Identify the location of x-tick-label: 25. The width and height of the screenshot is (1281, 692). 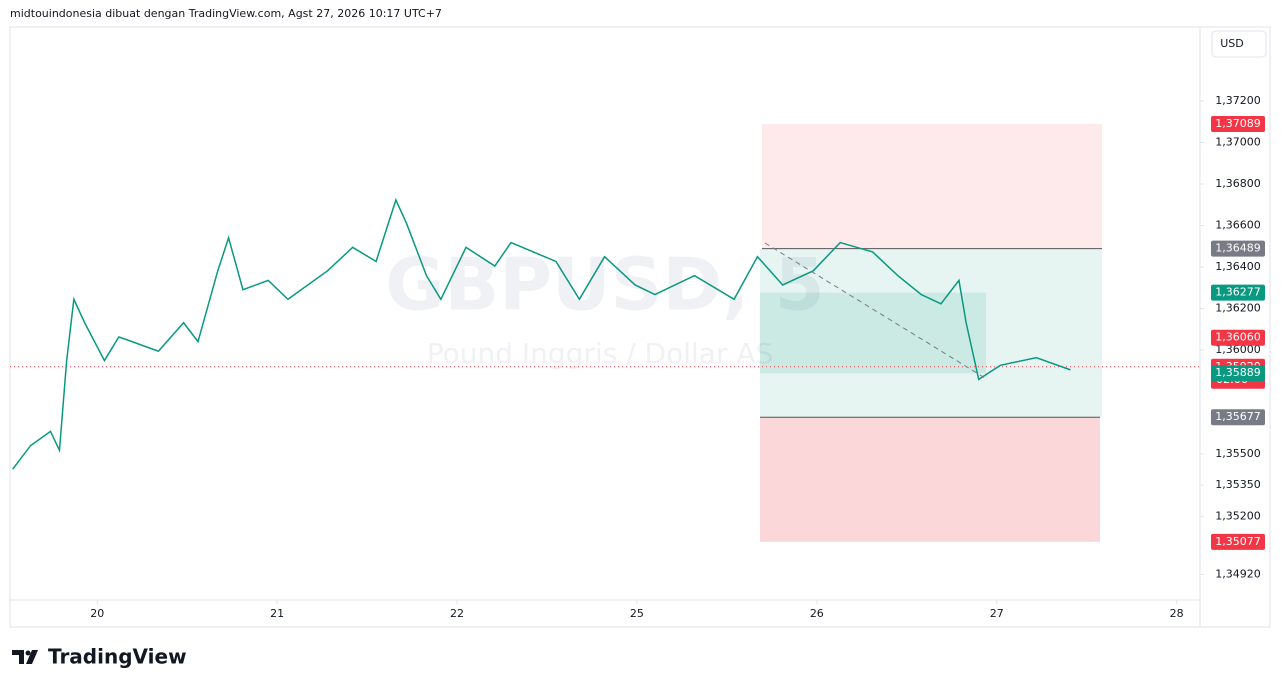
(637, 613).